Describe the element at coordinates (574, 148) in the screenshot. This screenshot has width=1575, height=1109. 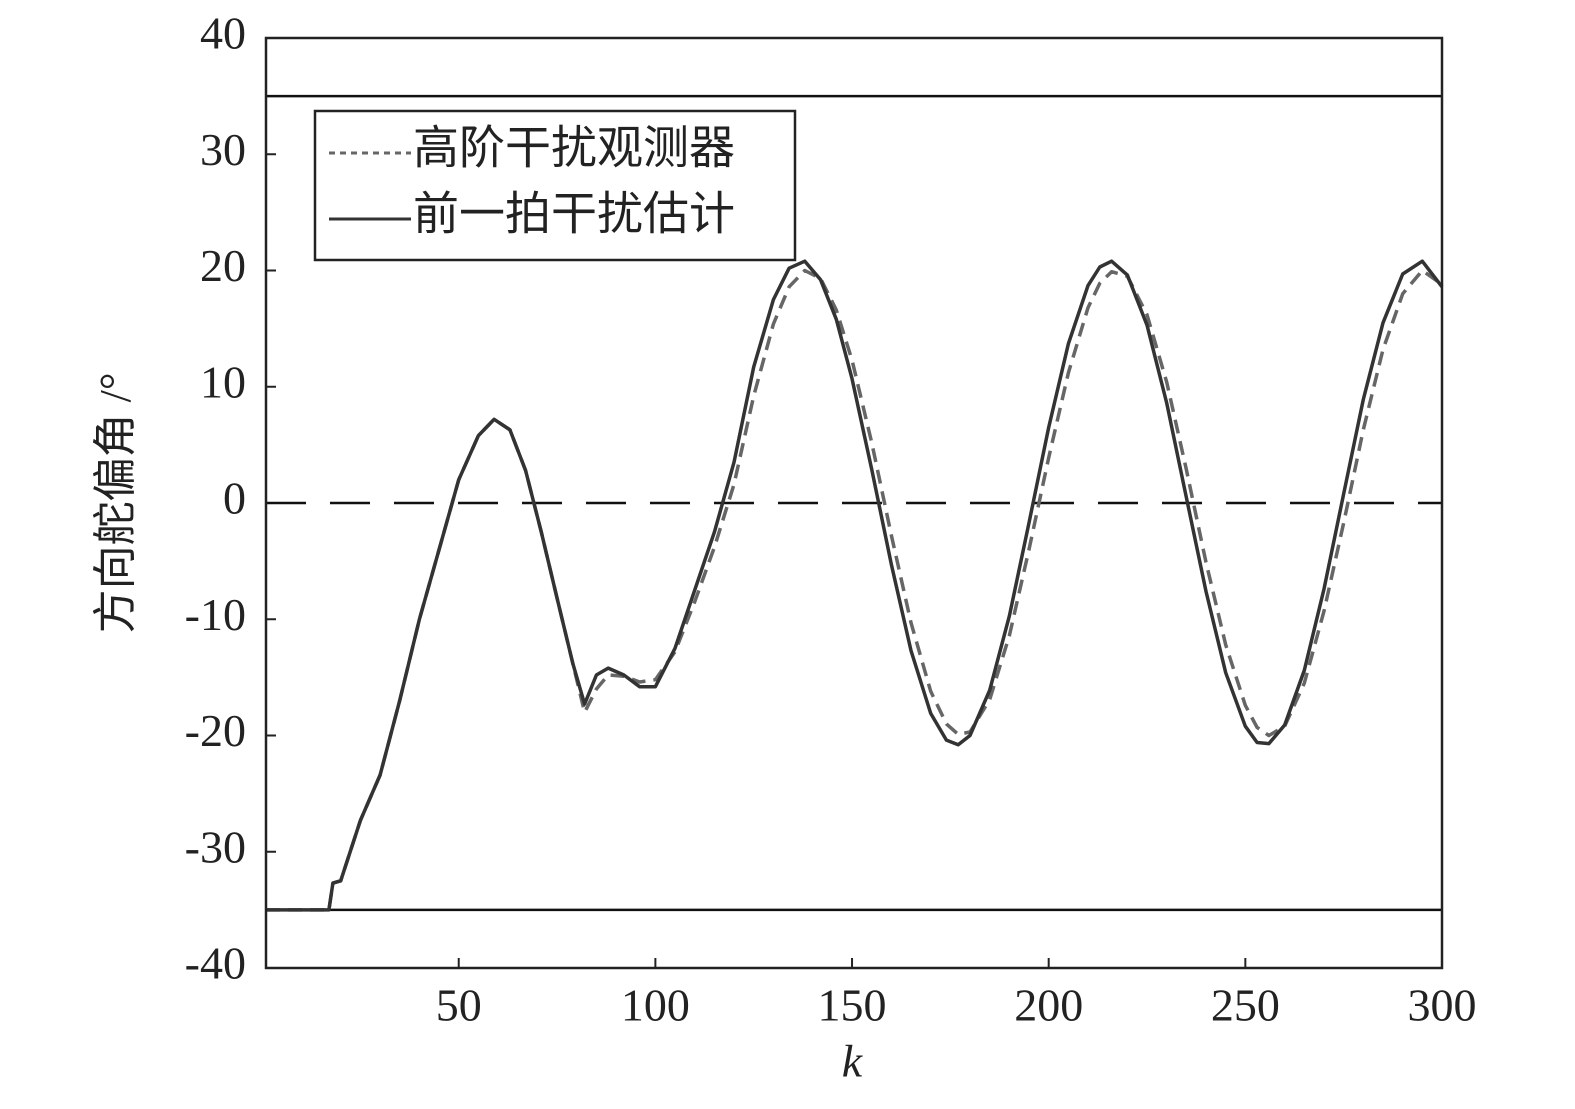
I see `legend-label: 高阶干扰观测器` at that location.